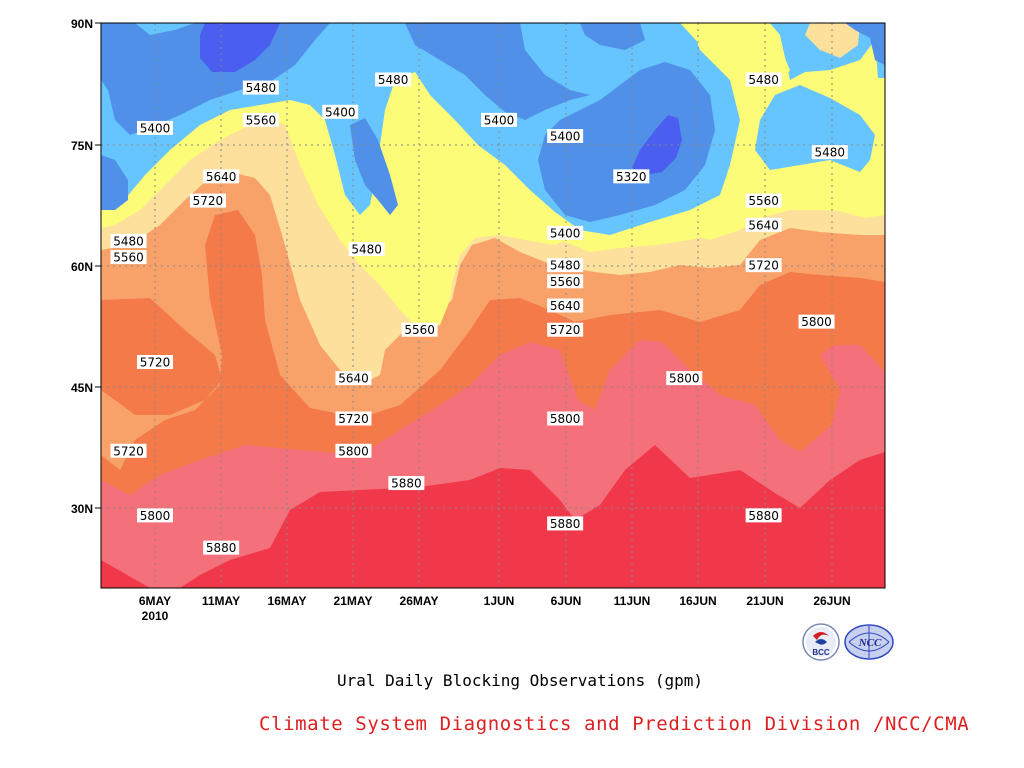 The image size is (1024, 768). I want to click on band-5480-5560-topright, so click(782, 131).